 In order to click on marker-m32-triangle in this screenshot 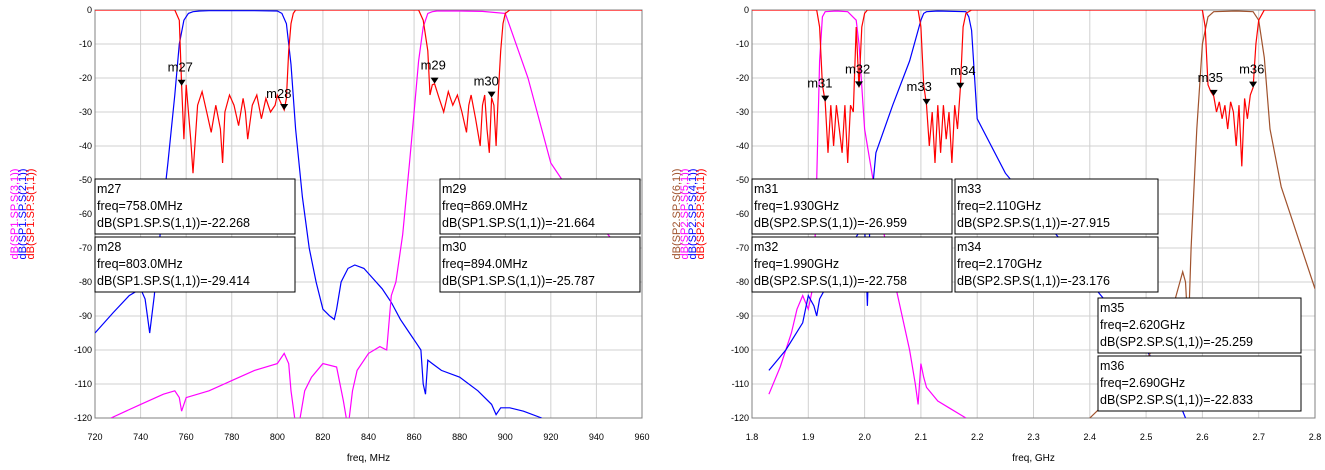, I will do `click(858, 84)`.